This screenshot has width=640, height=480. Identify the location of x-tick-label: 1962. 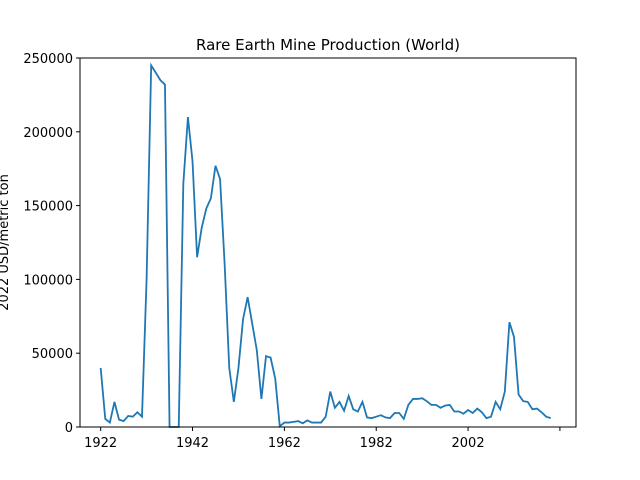
(284, 443).